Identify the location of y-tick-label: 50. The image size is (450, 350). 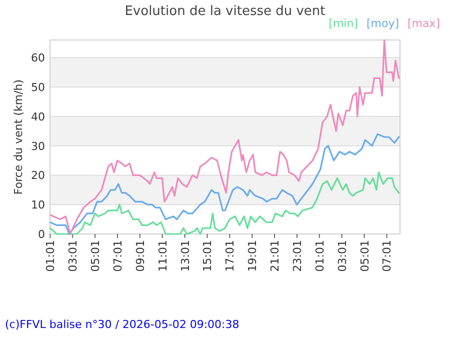
(38, 87).